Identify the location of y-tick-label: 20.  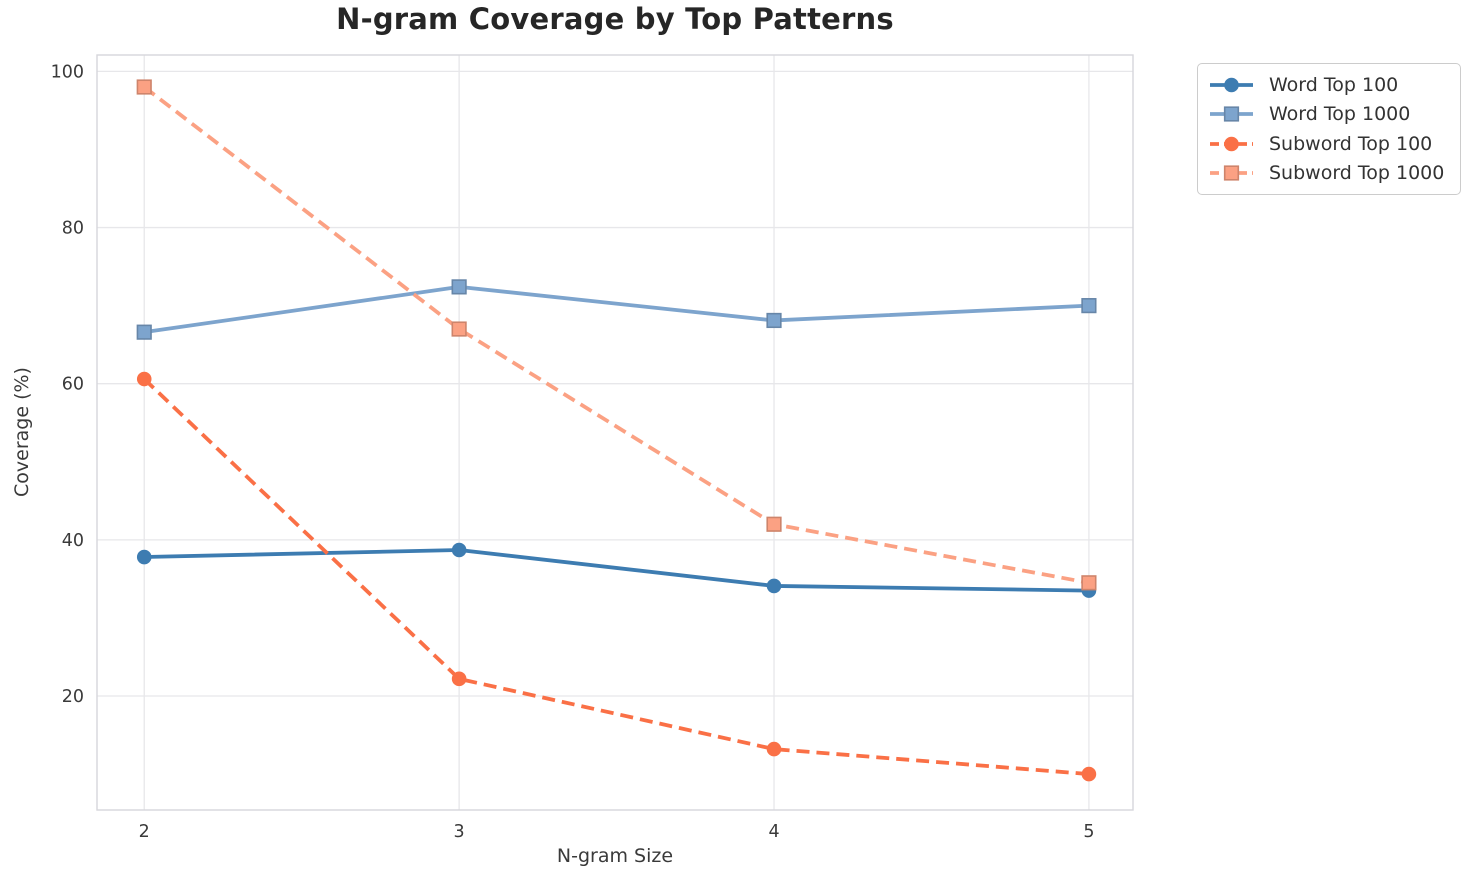
(73, 697).